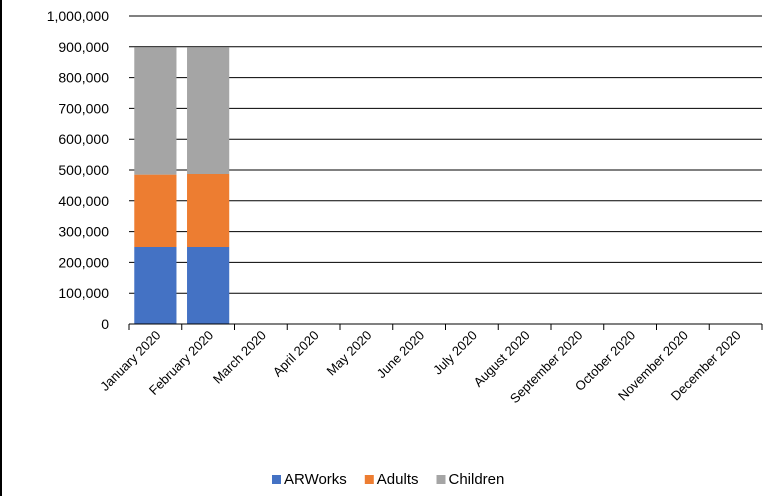  I want to click on y-tick-label: 900,000, so click(83, 47).